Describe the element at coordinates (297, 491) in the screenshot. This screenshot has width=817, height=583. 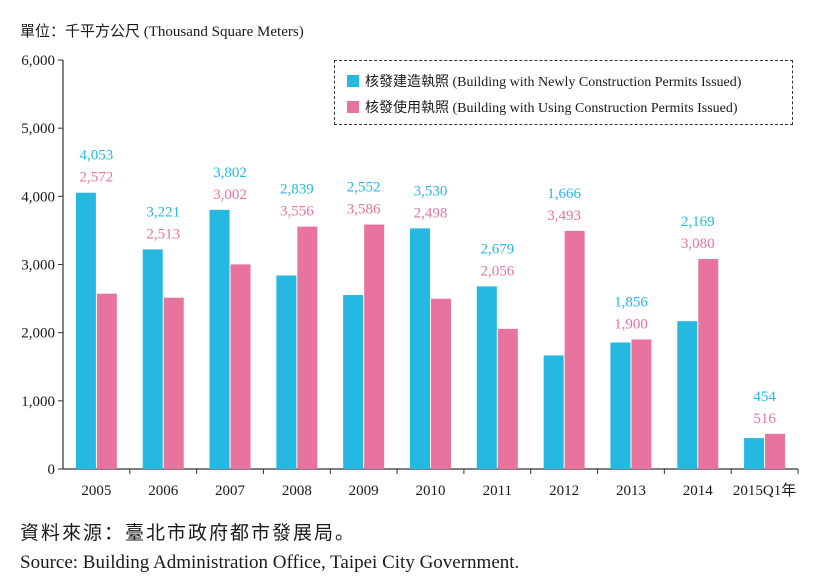
I see `x-tick-label: 2008` at that location.